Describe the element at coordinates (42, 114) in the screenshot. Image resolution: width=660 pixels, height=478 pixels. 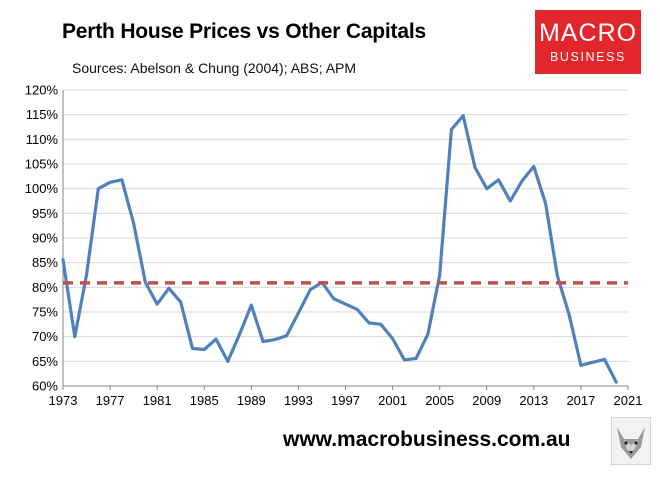
I see `y-tick-label: 115%` at that location.